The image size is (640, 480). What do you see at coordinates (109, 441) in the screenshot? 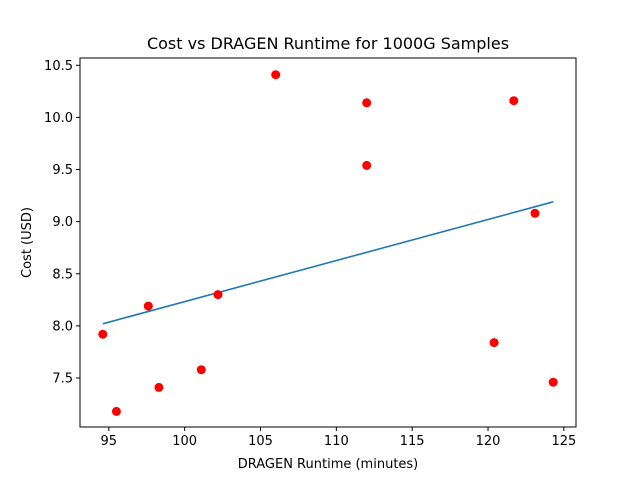
I see `x-tick-label: 95` at bounding box center [109, 441].